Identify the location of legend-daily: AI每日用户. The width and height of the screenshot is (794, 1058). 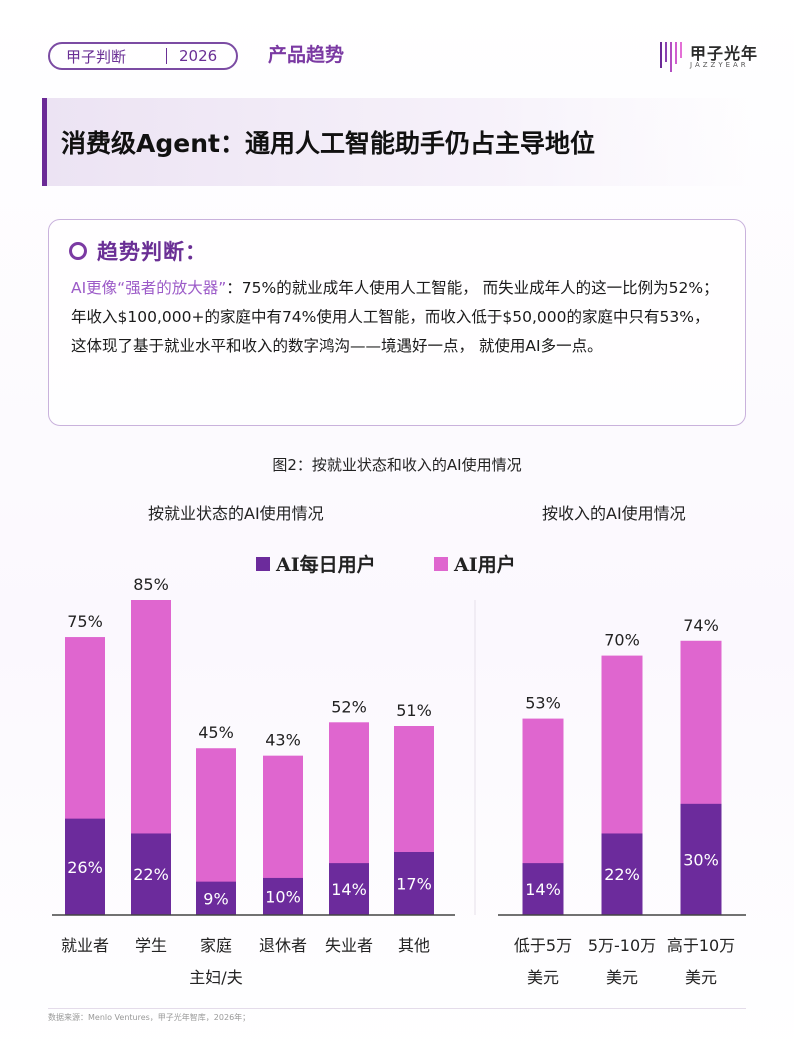
(316, 563).